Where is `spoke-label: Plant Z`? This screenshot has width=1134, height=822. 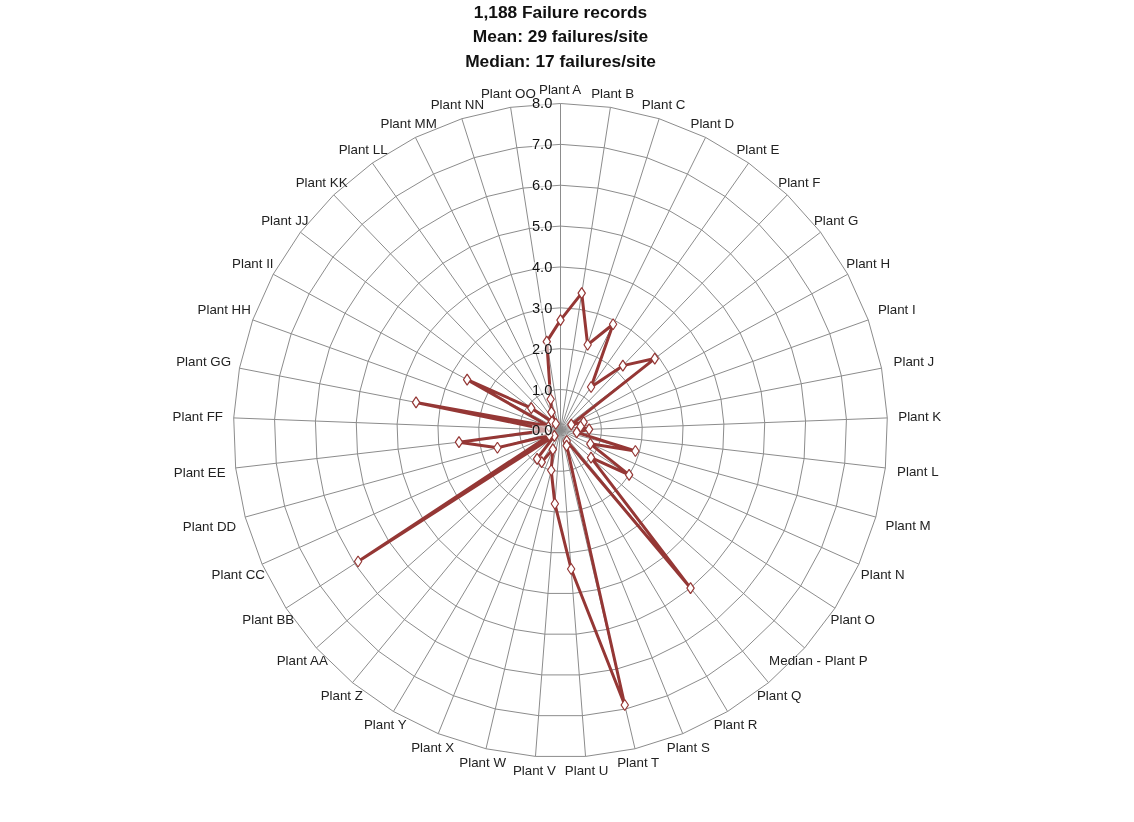
spoke-label: Plant Z is located at coordinates (341, 696).